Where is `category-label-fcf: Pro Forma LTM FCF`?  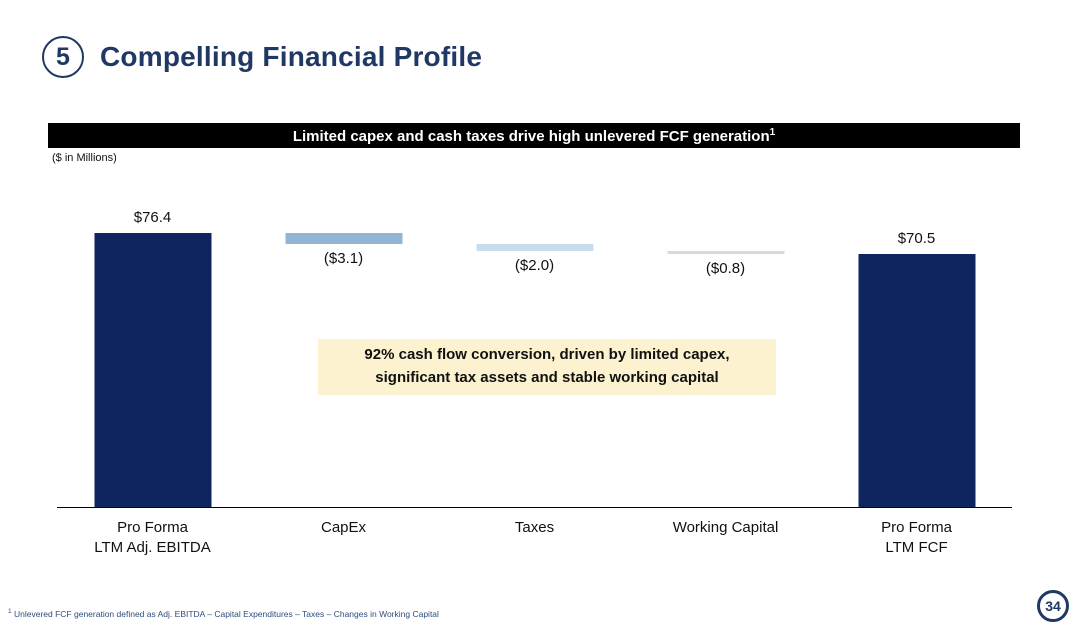
category-label-fcf: Pro Forma LTM FCF is located at coordinates (916, 538).